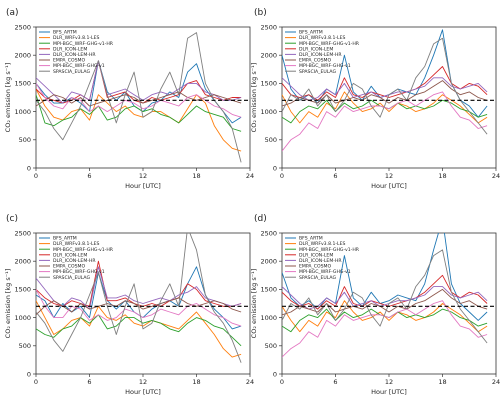 Image resolution: width=500 pixels, height=417 pixels. I want to click on series-line-DLR_ICON-LEM-HR, so click(139, 82).